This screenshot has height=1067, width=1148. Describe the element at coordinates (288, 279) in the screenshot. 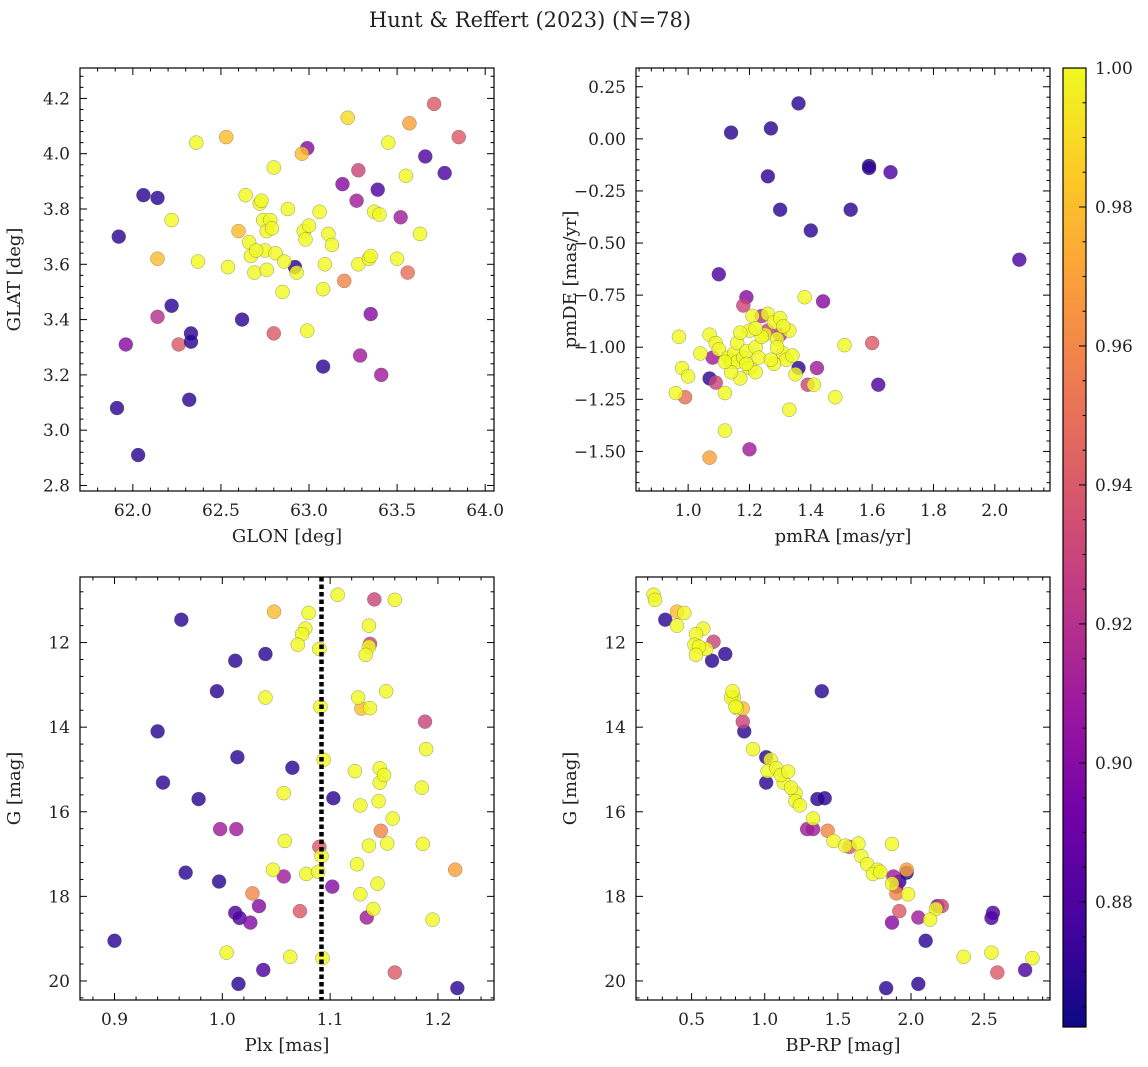

I see `points-sky` at that location.